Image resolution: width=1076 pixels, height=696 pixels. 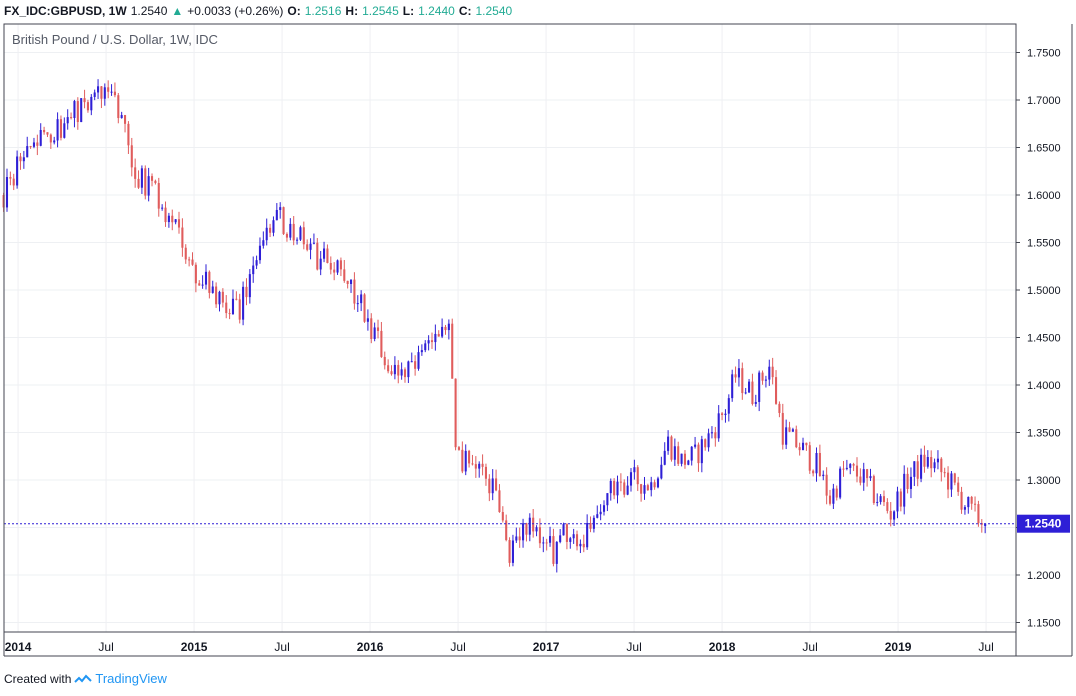 I want to click on created-with-label: Created with, so click(x=38, y=678).